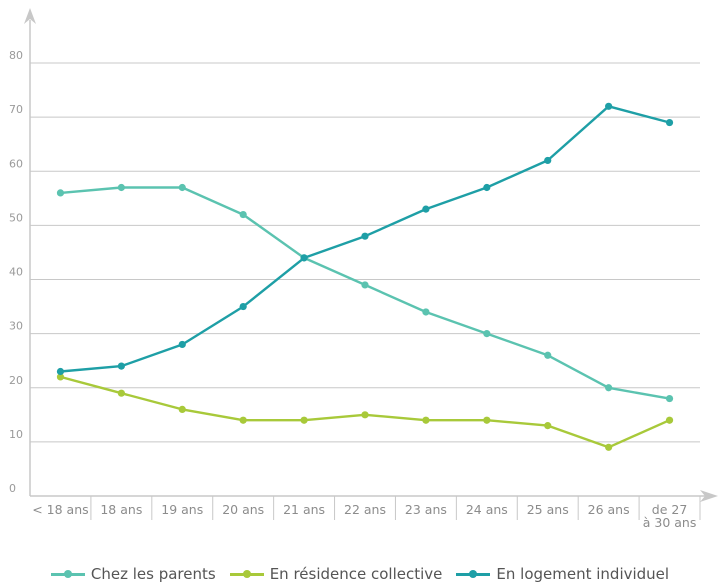 The image size is (720, 588). Describe the element at coordinates (669, 122) in the screenshot. I see `point-en-logement-individuel-de-27-a-30-ans` at that location.